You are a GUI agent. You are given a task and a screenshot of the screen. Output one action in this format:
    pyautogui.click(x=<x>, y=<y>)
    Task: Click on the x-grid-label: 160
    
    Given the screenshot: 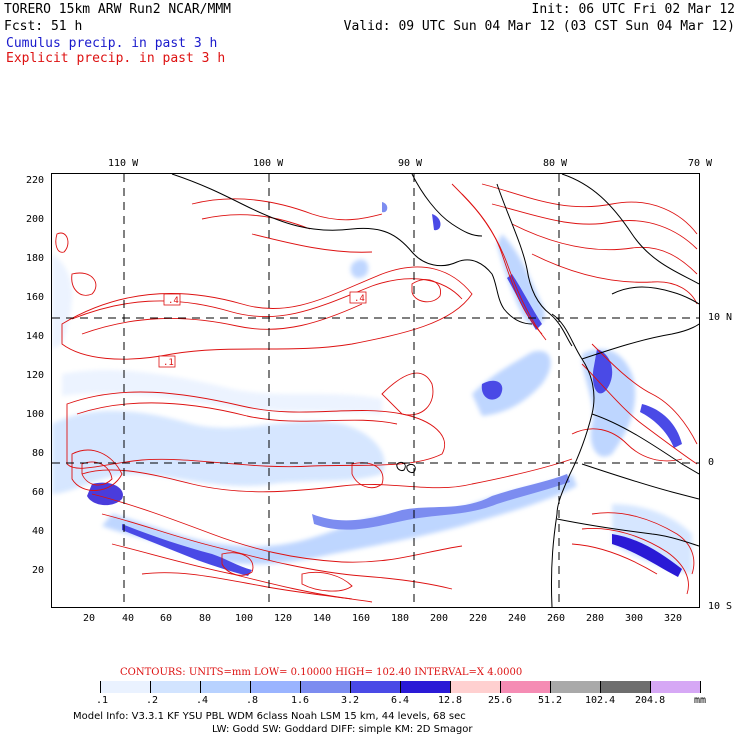 What is the action you would take?
    pyautogui.click(x=361, y=618)
    